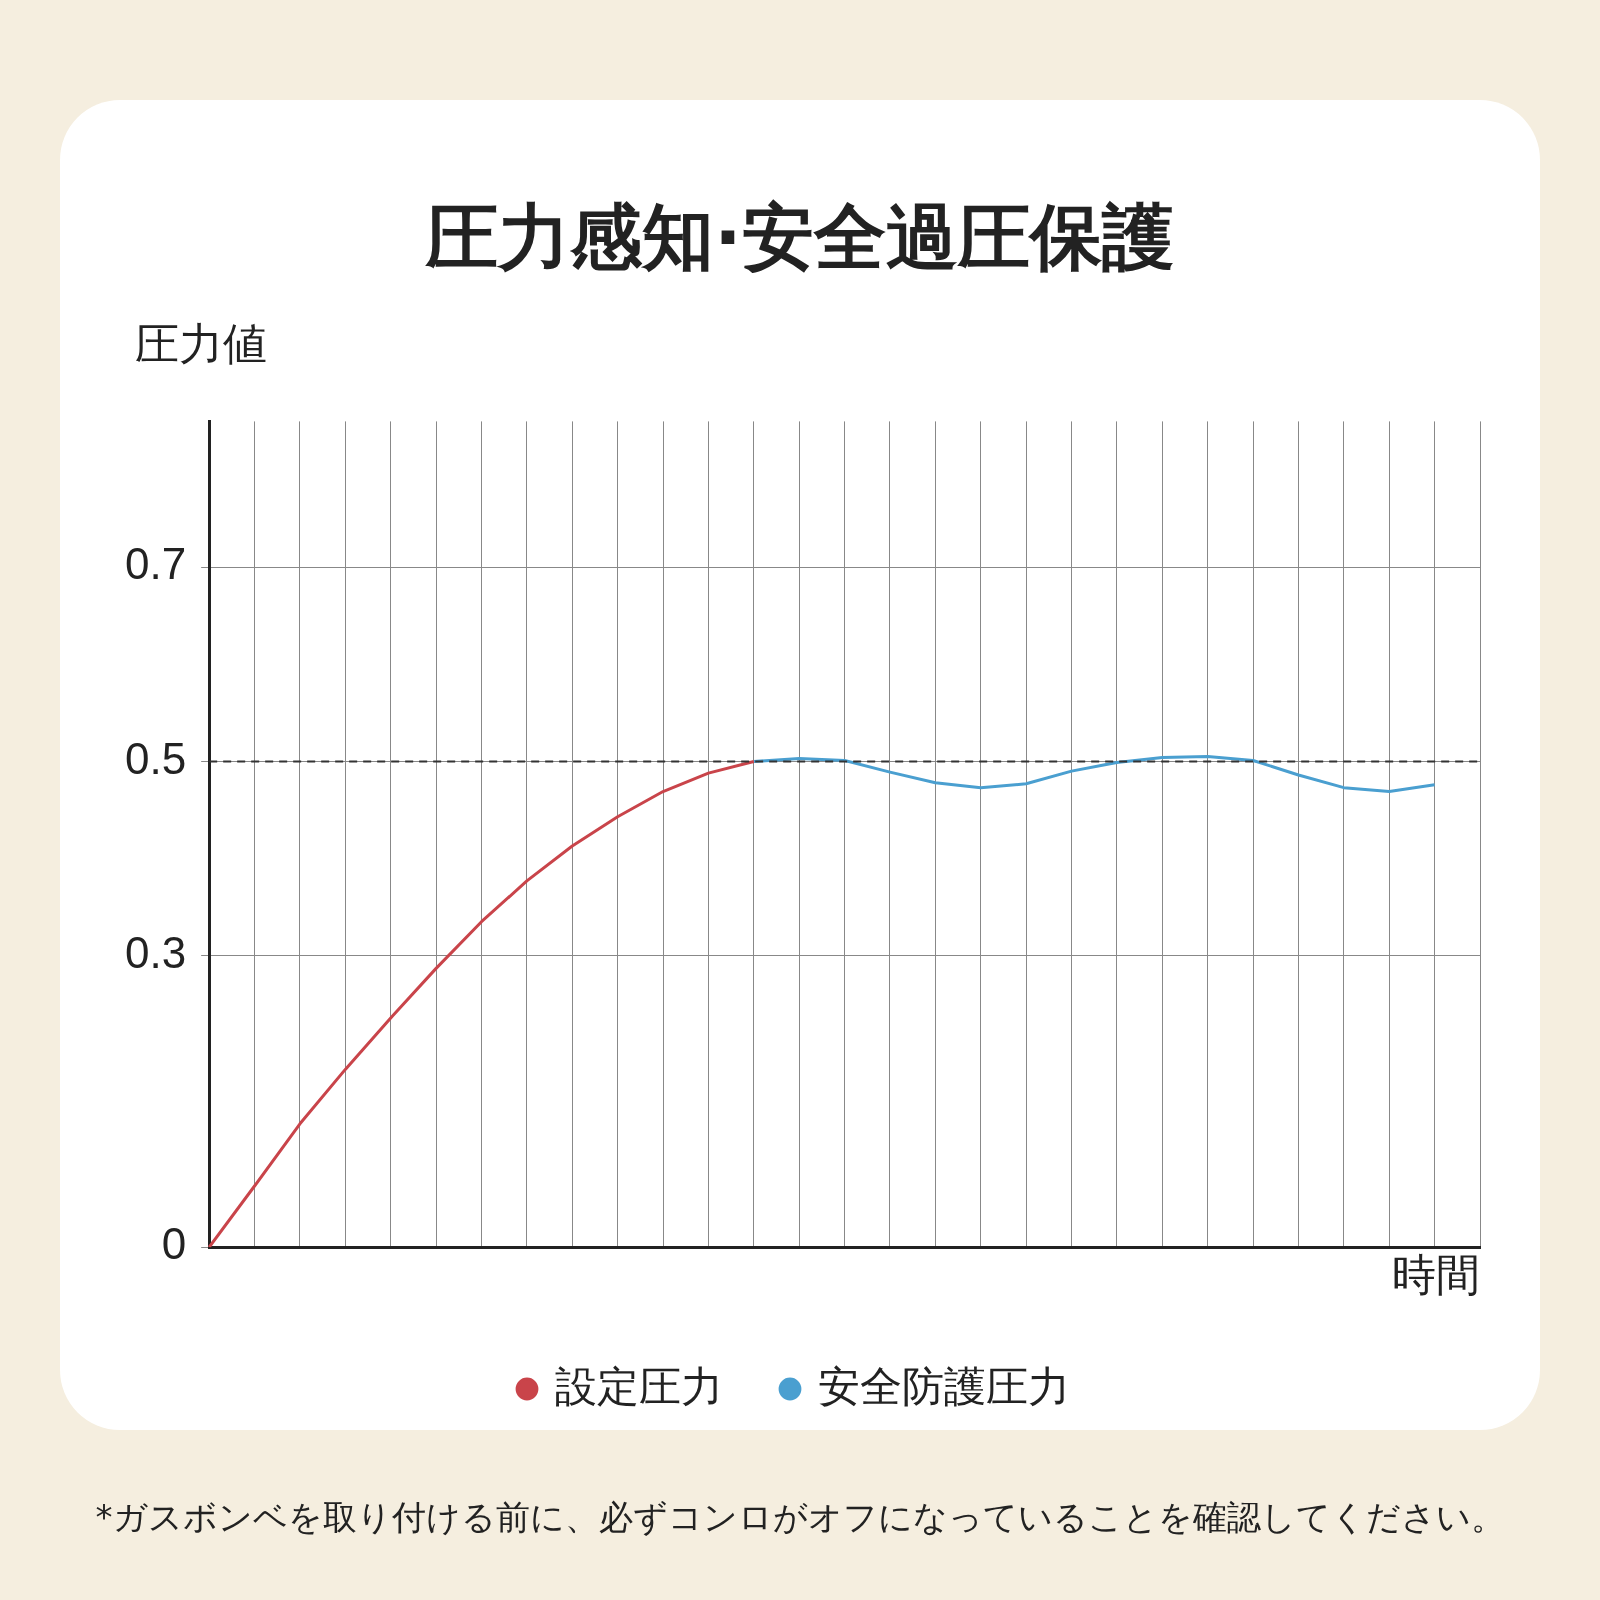 The image size is (1600, 1600). What do you see at coordinates (155, 564) in the screenshot?
I see `y-tick-label: 0.7` at bounding box center [155, 564].